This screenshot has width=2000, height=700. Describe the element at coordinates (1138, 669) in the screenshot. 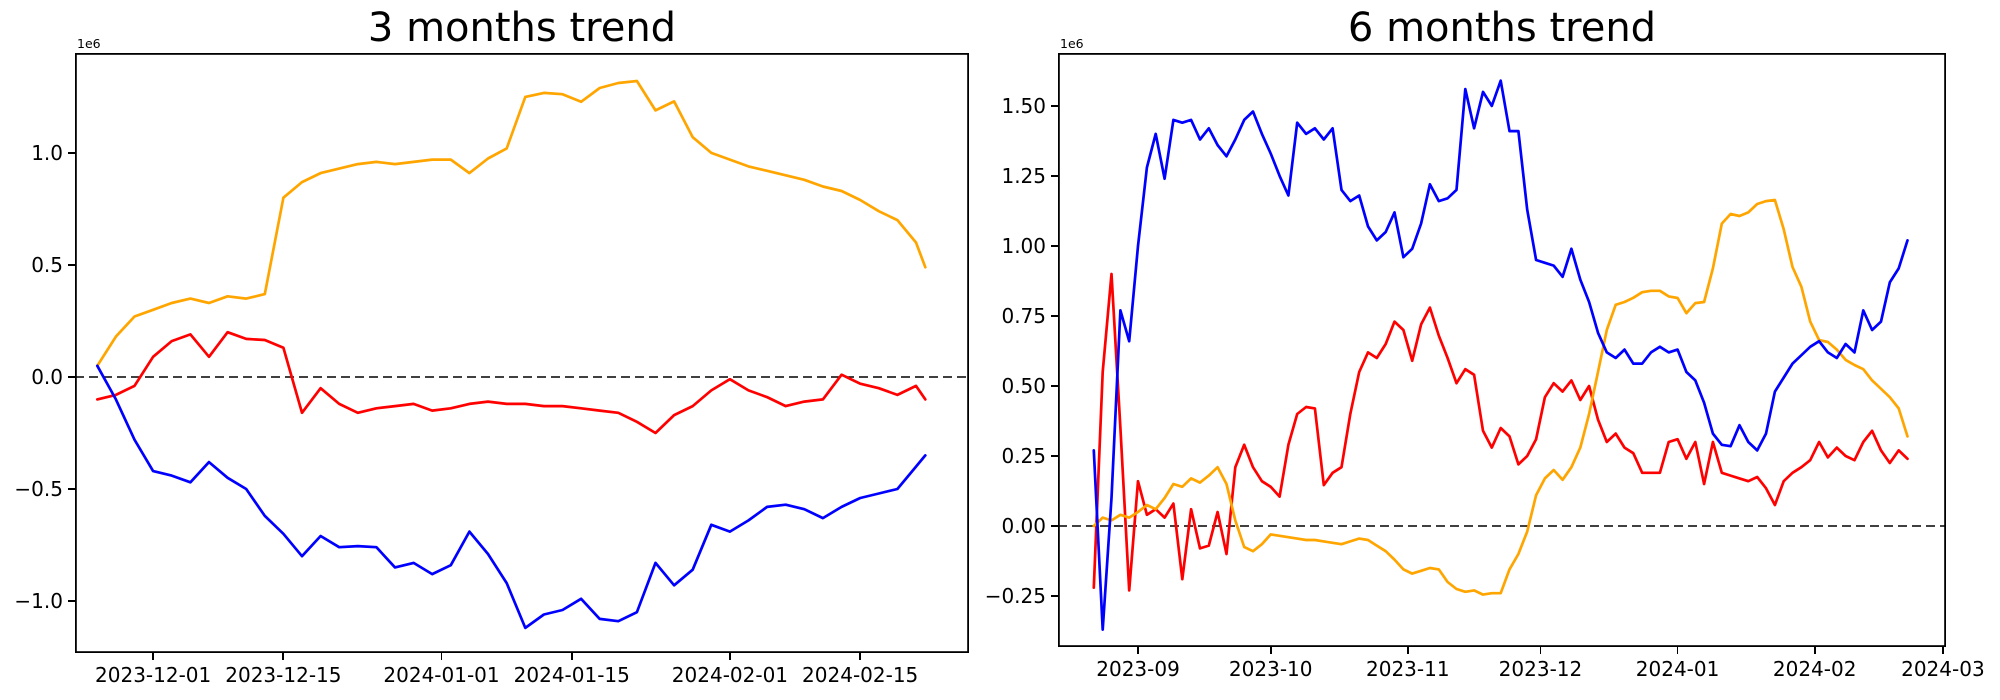

I see `x-tick-label: 2023-09` at that location.